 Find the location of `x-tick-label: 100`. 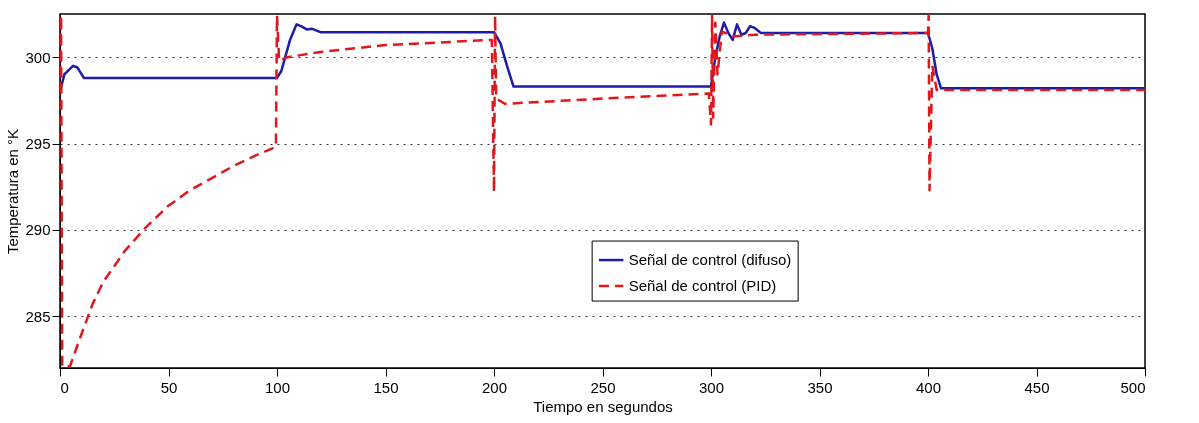

x-tick-label: 100 is located at coordinates (277, 387).